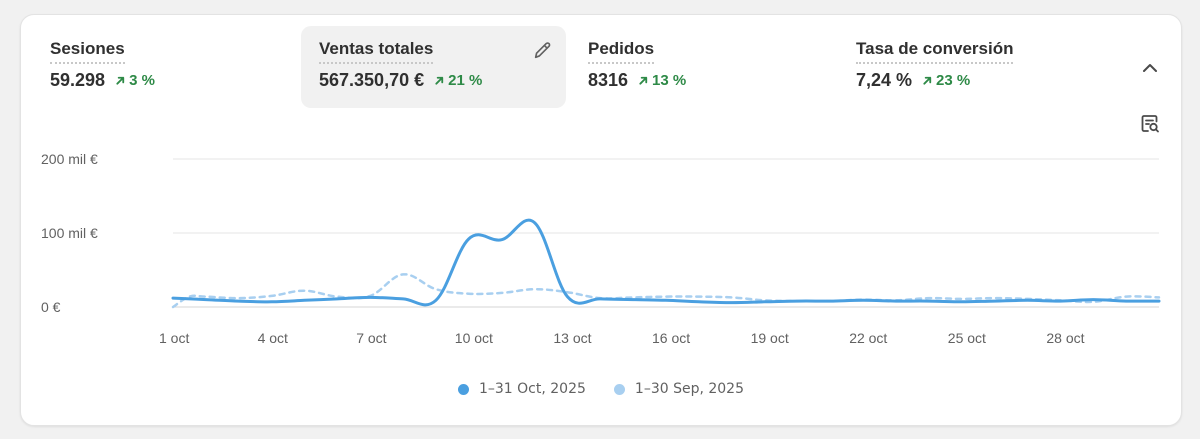 The width and height of the screenshot is (1200, 439). I want to click on metric-total-sales-delta: 21 %, so click(458, 80).